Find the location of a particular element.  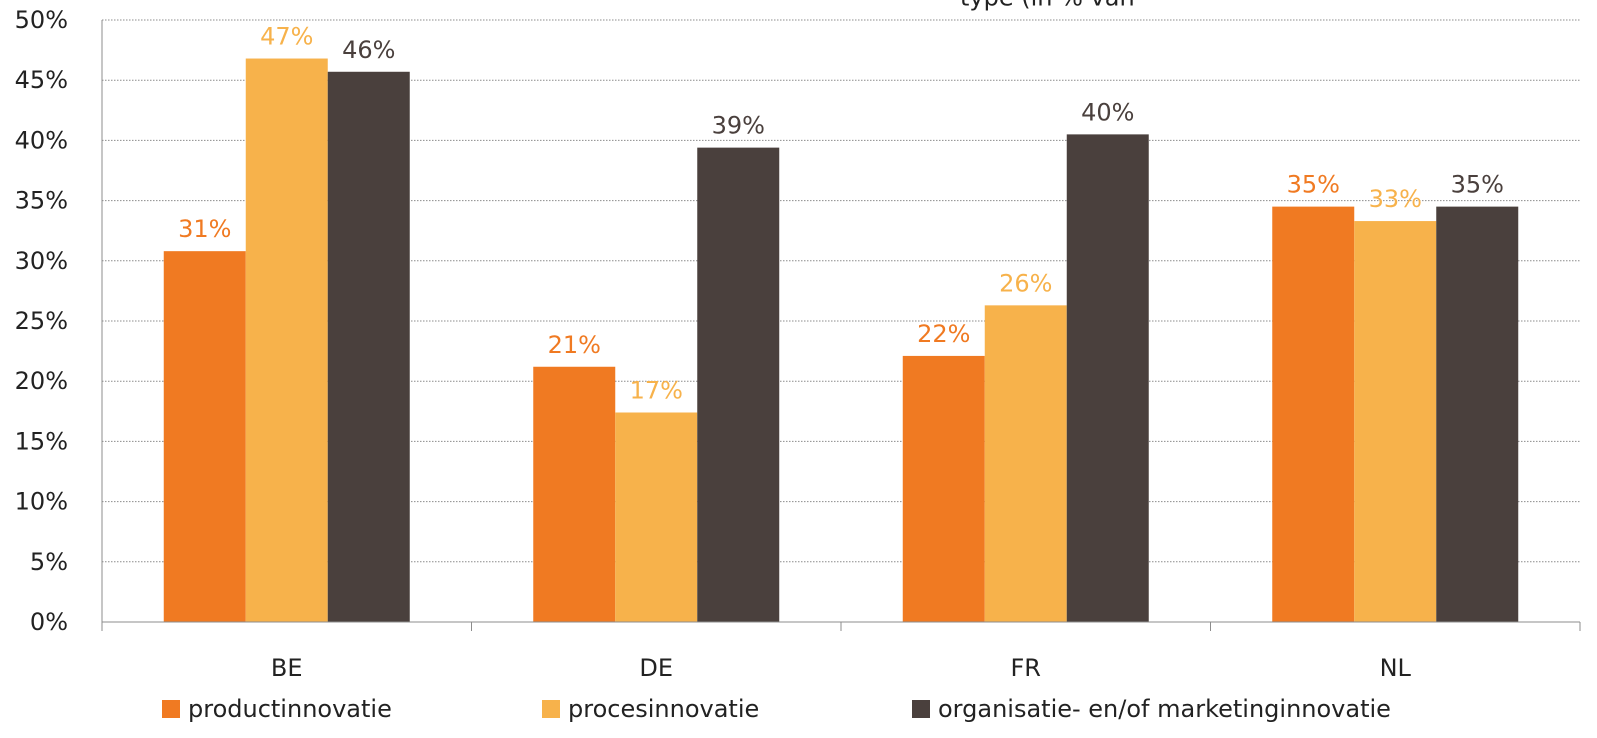

legend-label: procesinnovatie is located at coordinates (663, 709).